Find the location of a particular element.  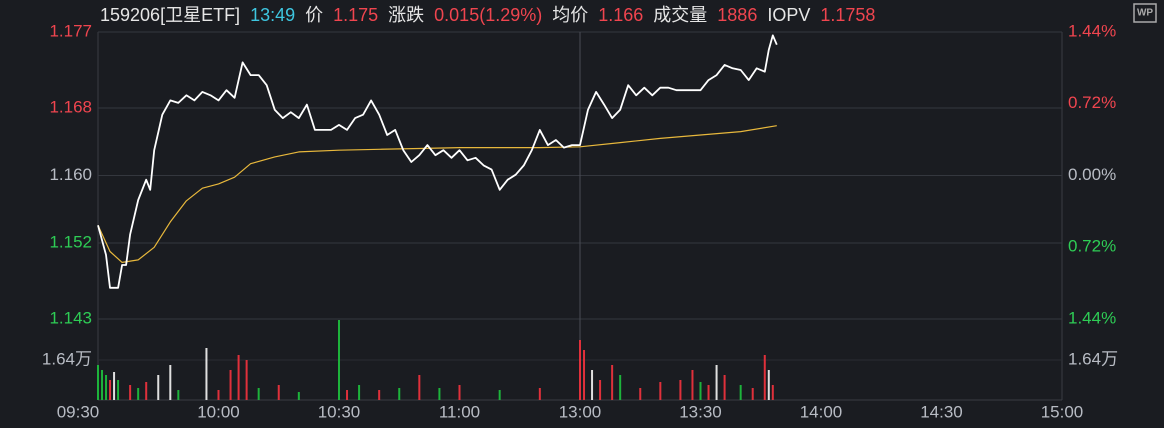

x-tick-label: 10:00 is located at coordinates (218, 411).